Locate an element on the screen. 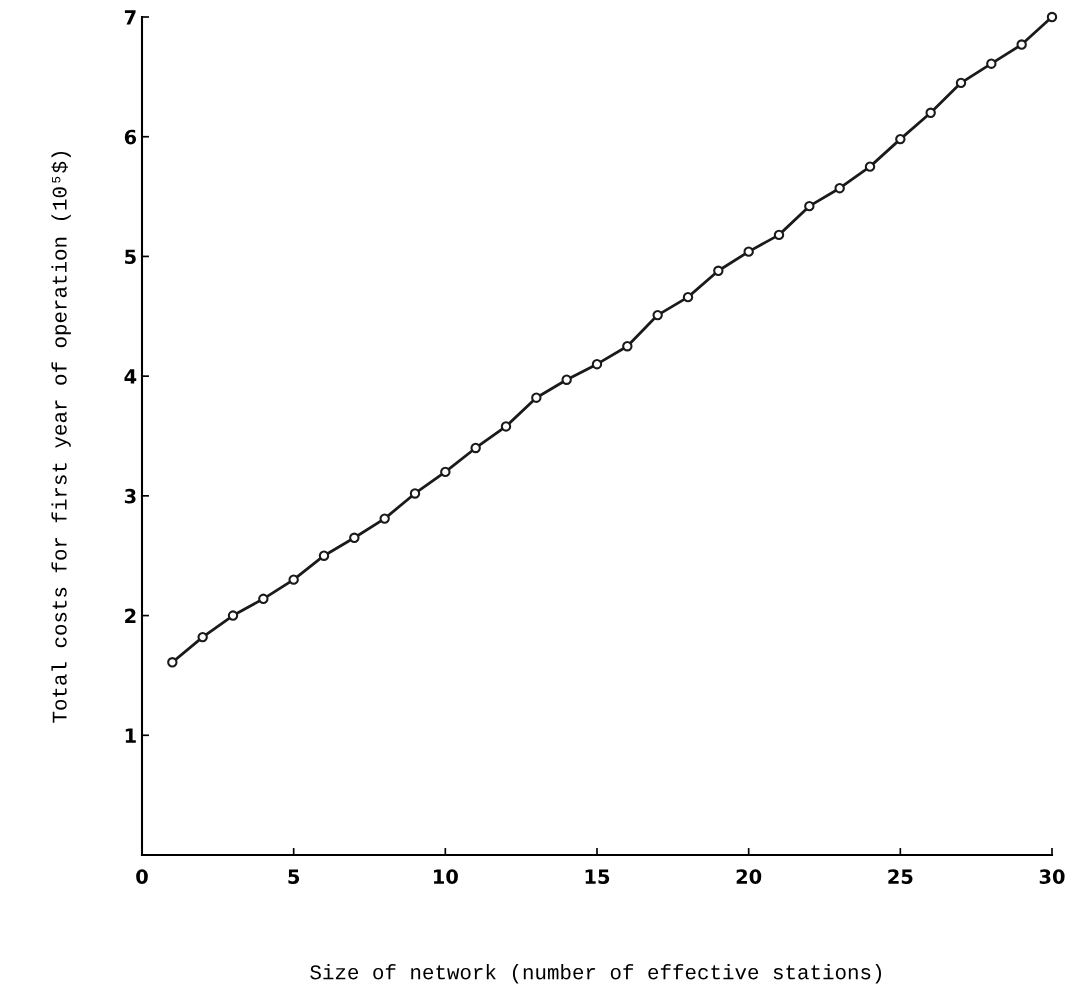  x-tick-label: 15 is located at coordinates (597, 876).